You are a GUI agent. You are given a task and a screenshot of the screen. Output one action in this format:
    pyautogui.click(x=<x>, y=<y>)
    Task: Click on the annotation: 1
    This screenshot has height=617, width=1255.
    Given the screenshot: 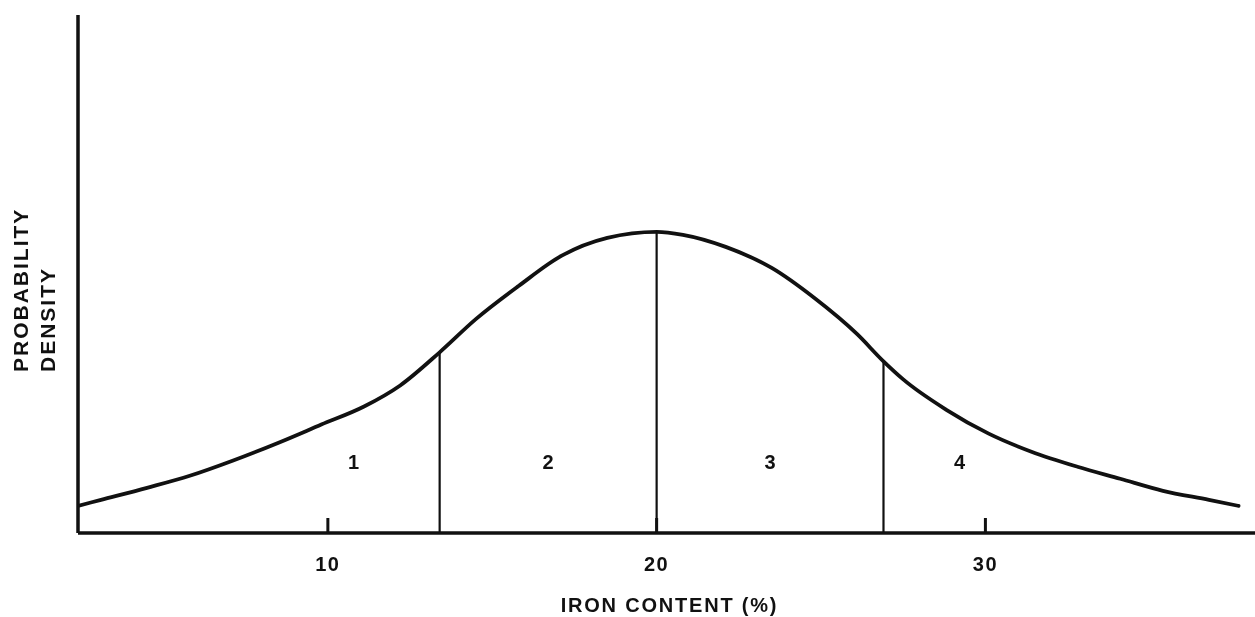 What is the action you would take?
    pyautogui.click(x=354, y=462)
    